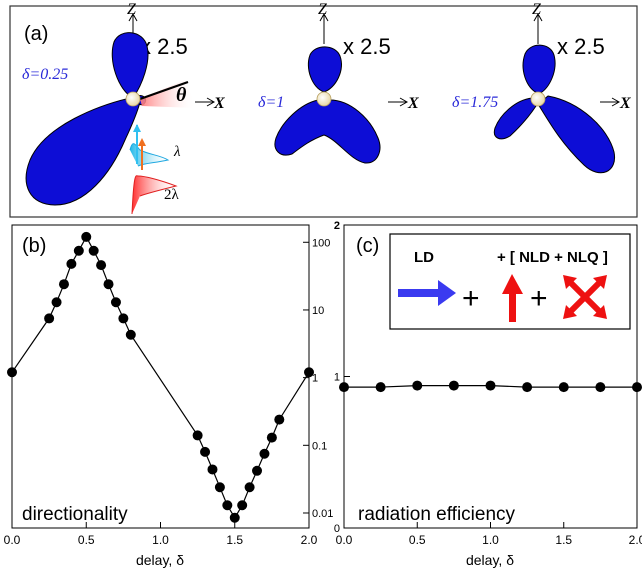 The image size is (642, 573). Describe the element at coordinates (424, 257) in the screenshot. I see `ld-label: LD` at that location.